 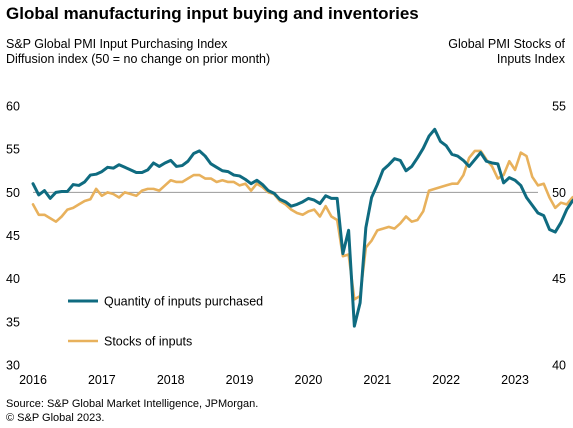 What do you see at coordinates (148, 342) in the screenshot?
I see `legend-label-stocks: Stocks of inputs` at bounding box center [148, 342].